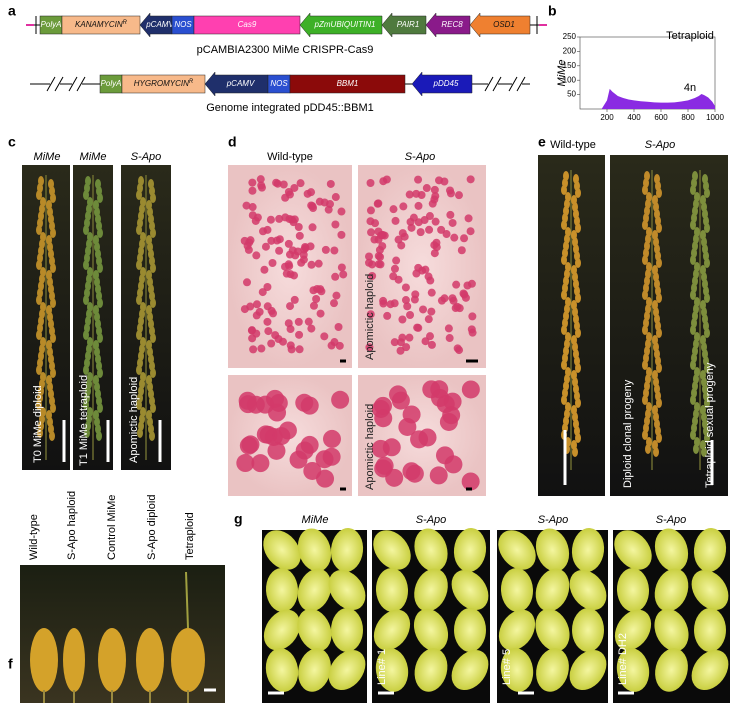 The width and height of the screenshot is (750, 711). I want to click on gene-name: KANAMYCIN, so click(99, 24).